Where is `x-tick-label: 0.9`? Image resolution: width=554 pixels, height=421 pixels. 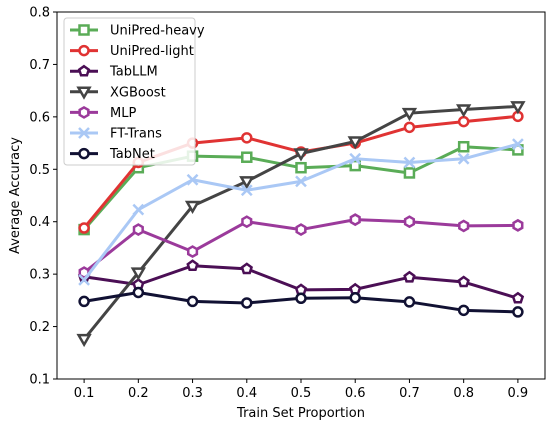 x-tick-label: 0.9 is located at coordinates (518, 393).